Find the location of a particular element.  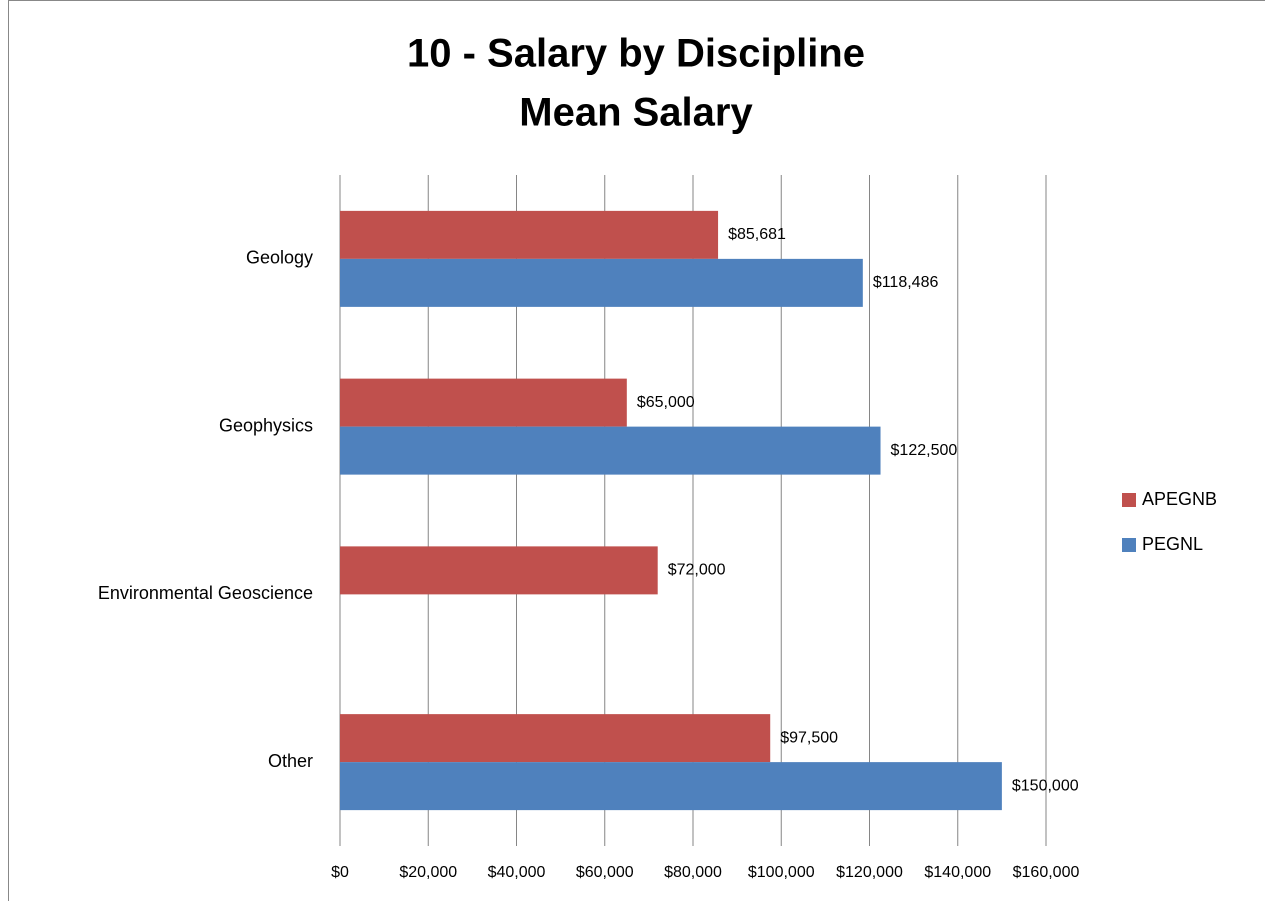

value-label: $97,500 is located at coordinates (809, 737).